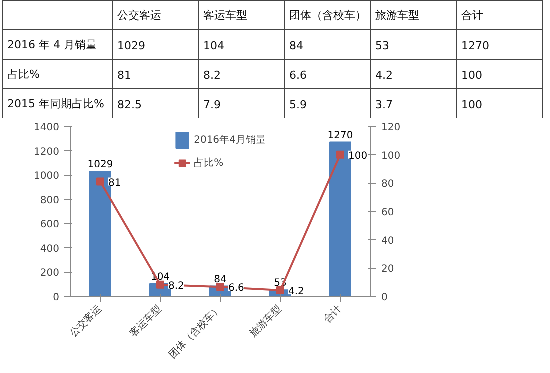 This screenshot has width=550, height=373. I want to click on text: 4.2, so click(384, 75).